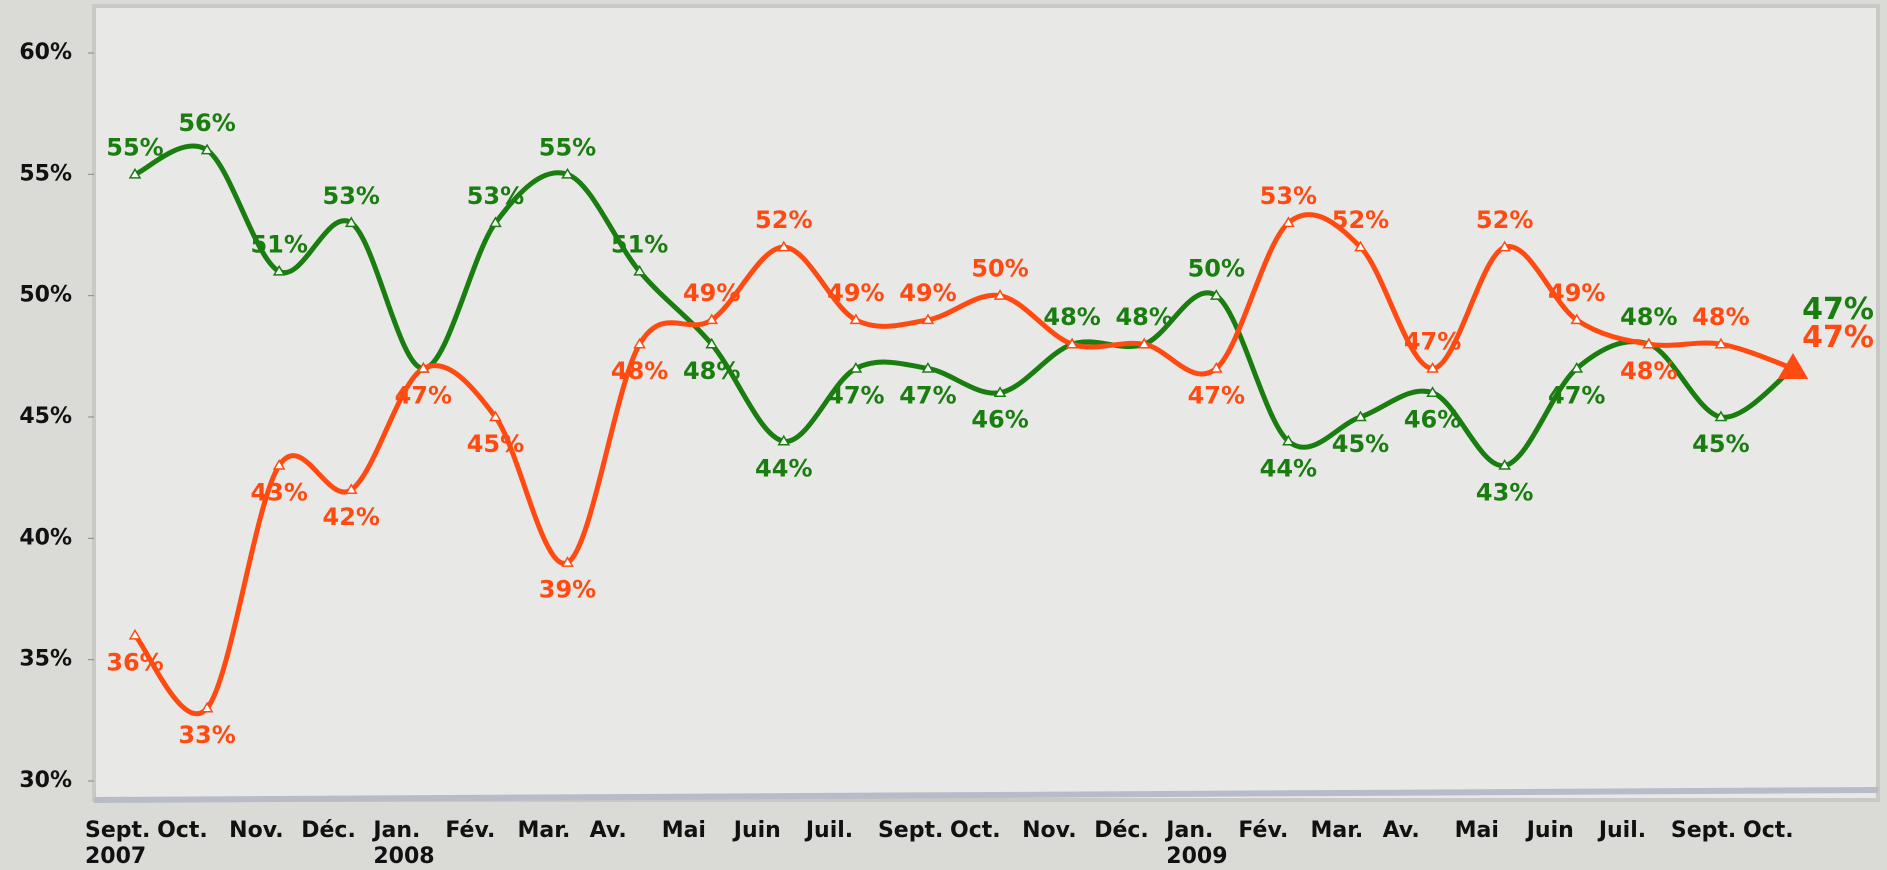 The height and width of the screenshot is (870, 1887). What do you see at coordinates (206, 735) in the screenshot?
I see `data-label: 33%` at bounding box center [206, 735].